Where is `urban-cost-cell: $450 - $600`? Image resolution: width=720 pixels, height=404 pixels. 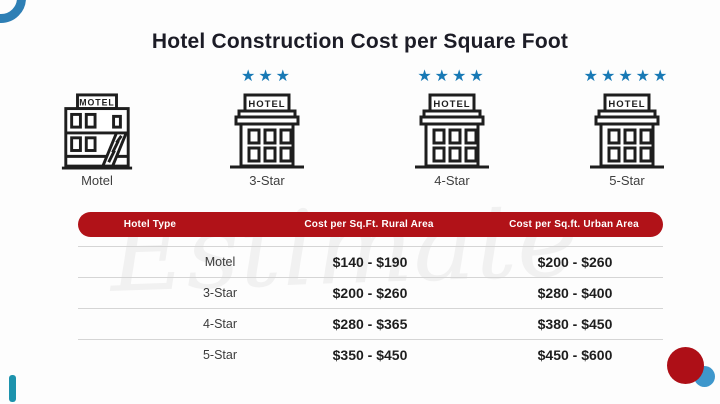
urban-cost-cell: $450 - $600 is located at coordinates (575, 355).